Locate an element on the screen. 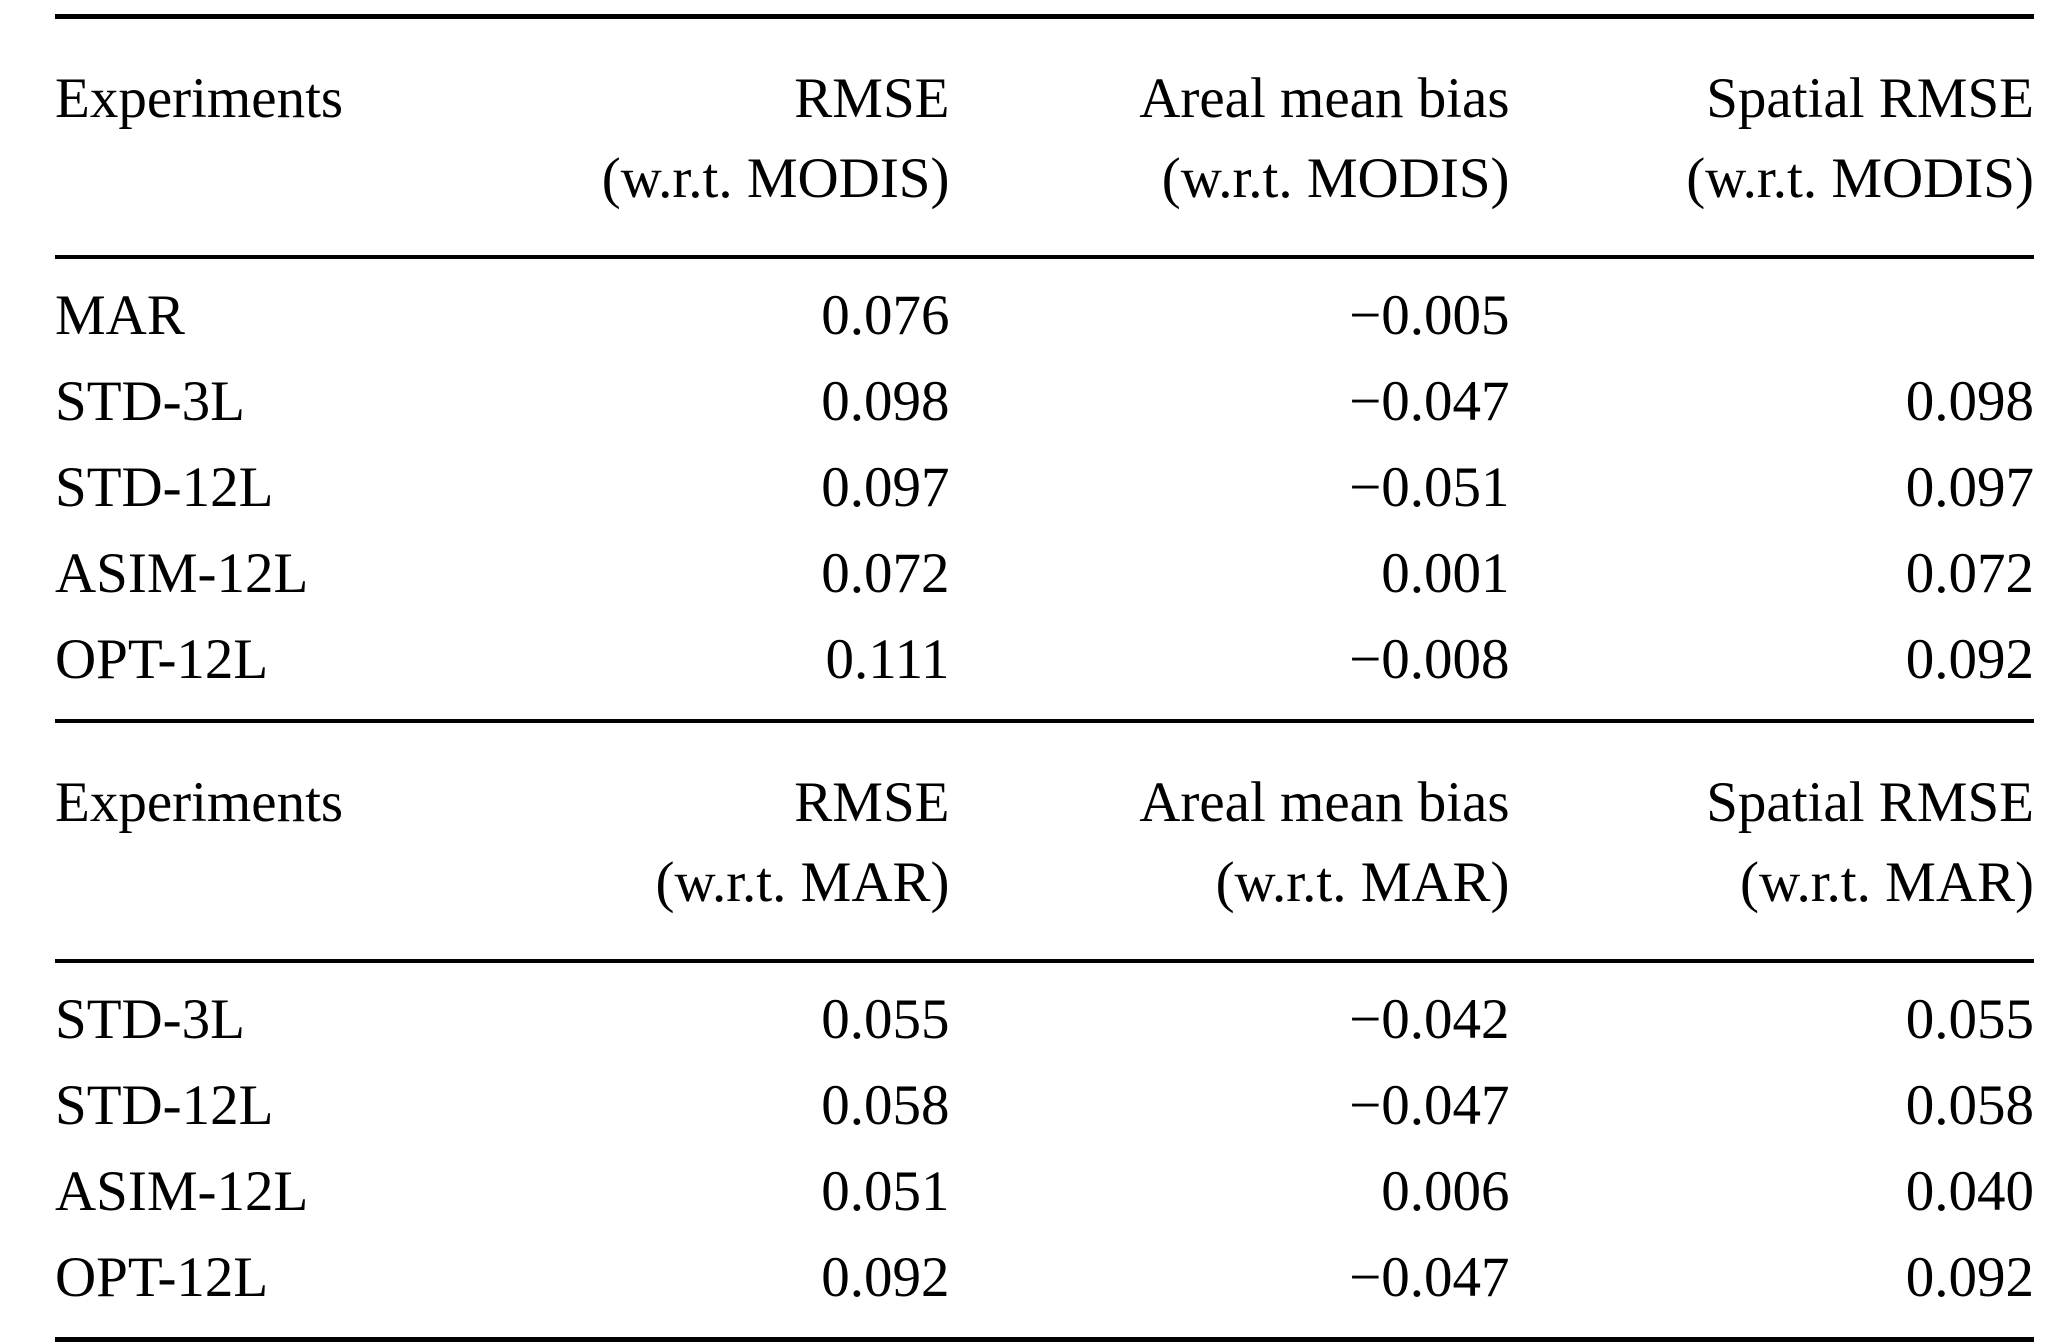 The image size is (2067, 1342). header-rule-modis is located at coordinates (1044, 257).